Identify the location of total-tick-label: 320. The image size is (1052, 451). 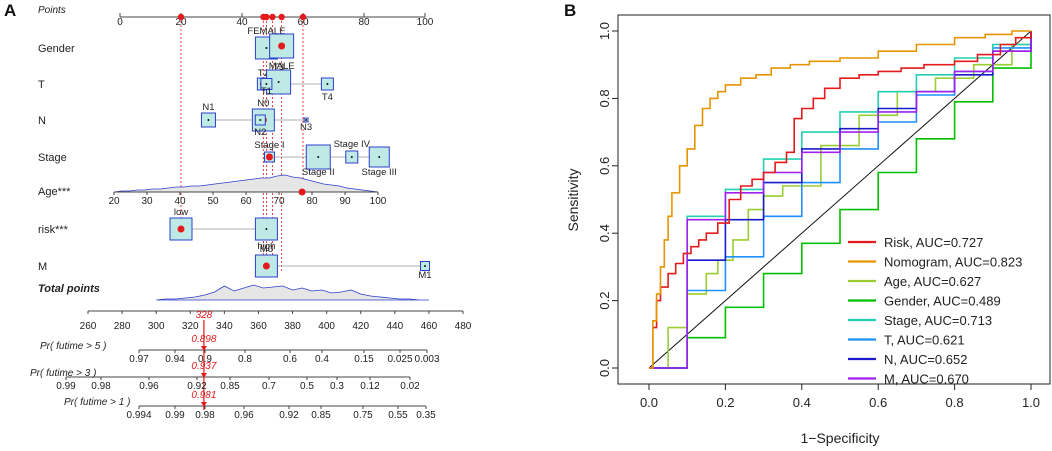
(190, 326).